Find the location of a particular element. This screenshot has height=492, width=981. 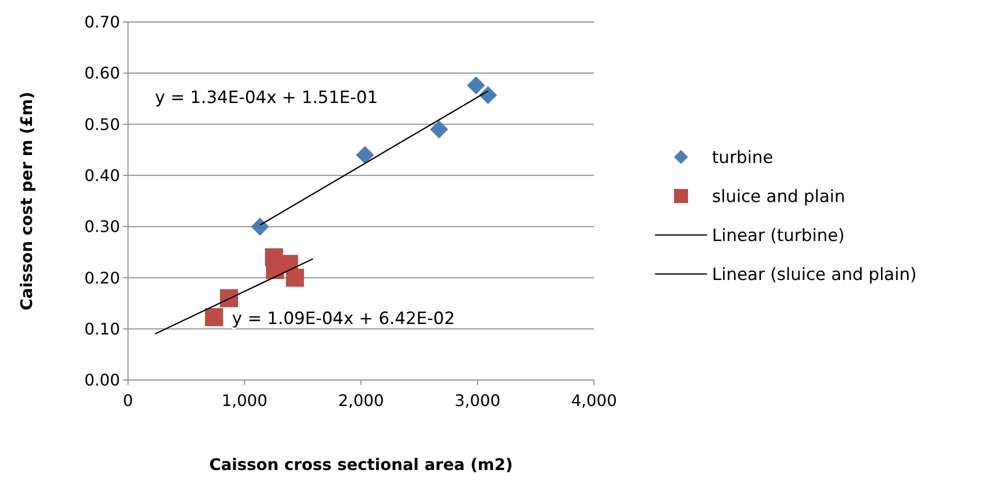

annotation: y = 1.09E-04x + 6.42E-02 is located at coordinates (343, 318).